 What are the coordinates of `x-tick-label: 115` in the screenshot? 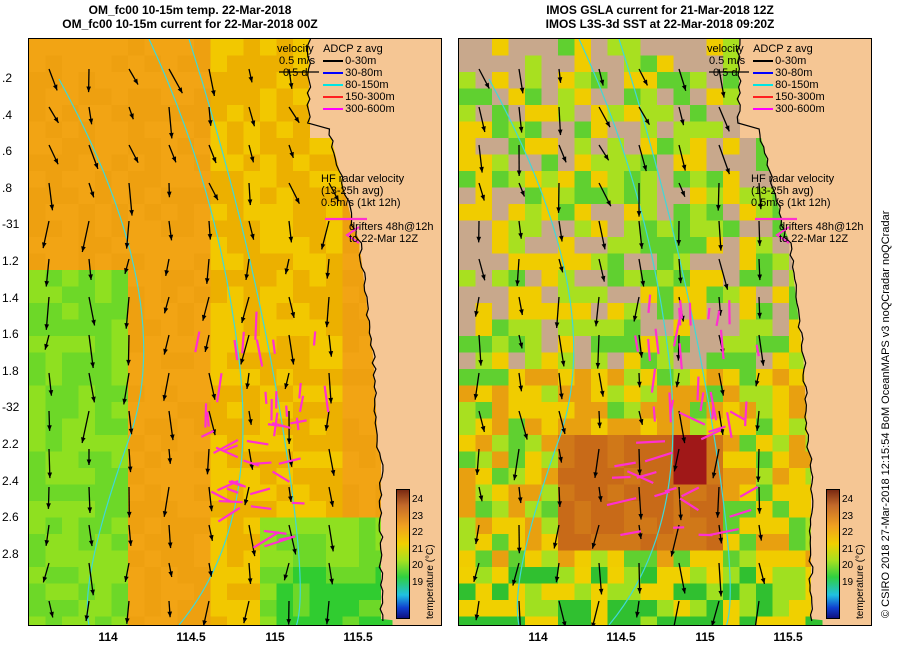 It's located at (275, 637).